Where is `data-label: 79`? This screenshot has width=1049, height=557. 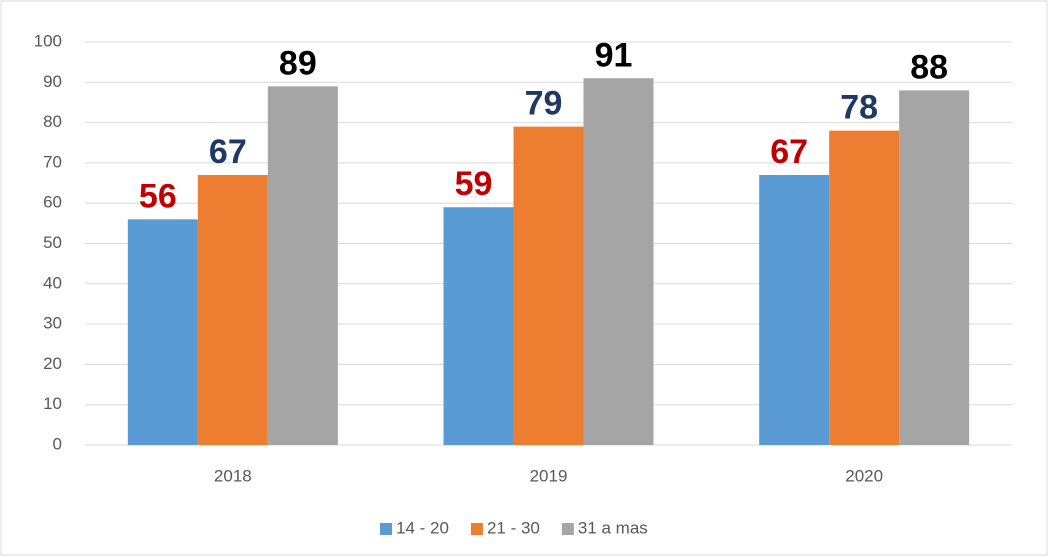
data-label: 79 is located at coordinates (544, 104).